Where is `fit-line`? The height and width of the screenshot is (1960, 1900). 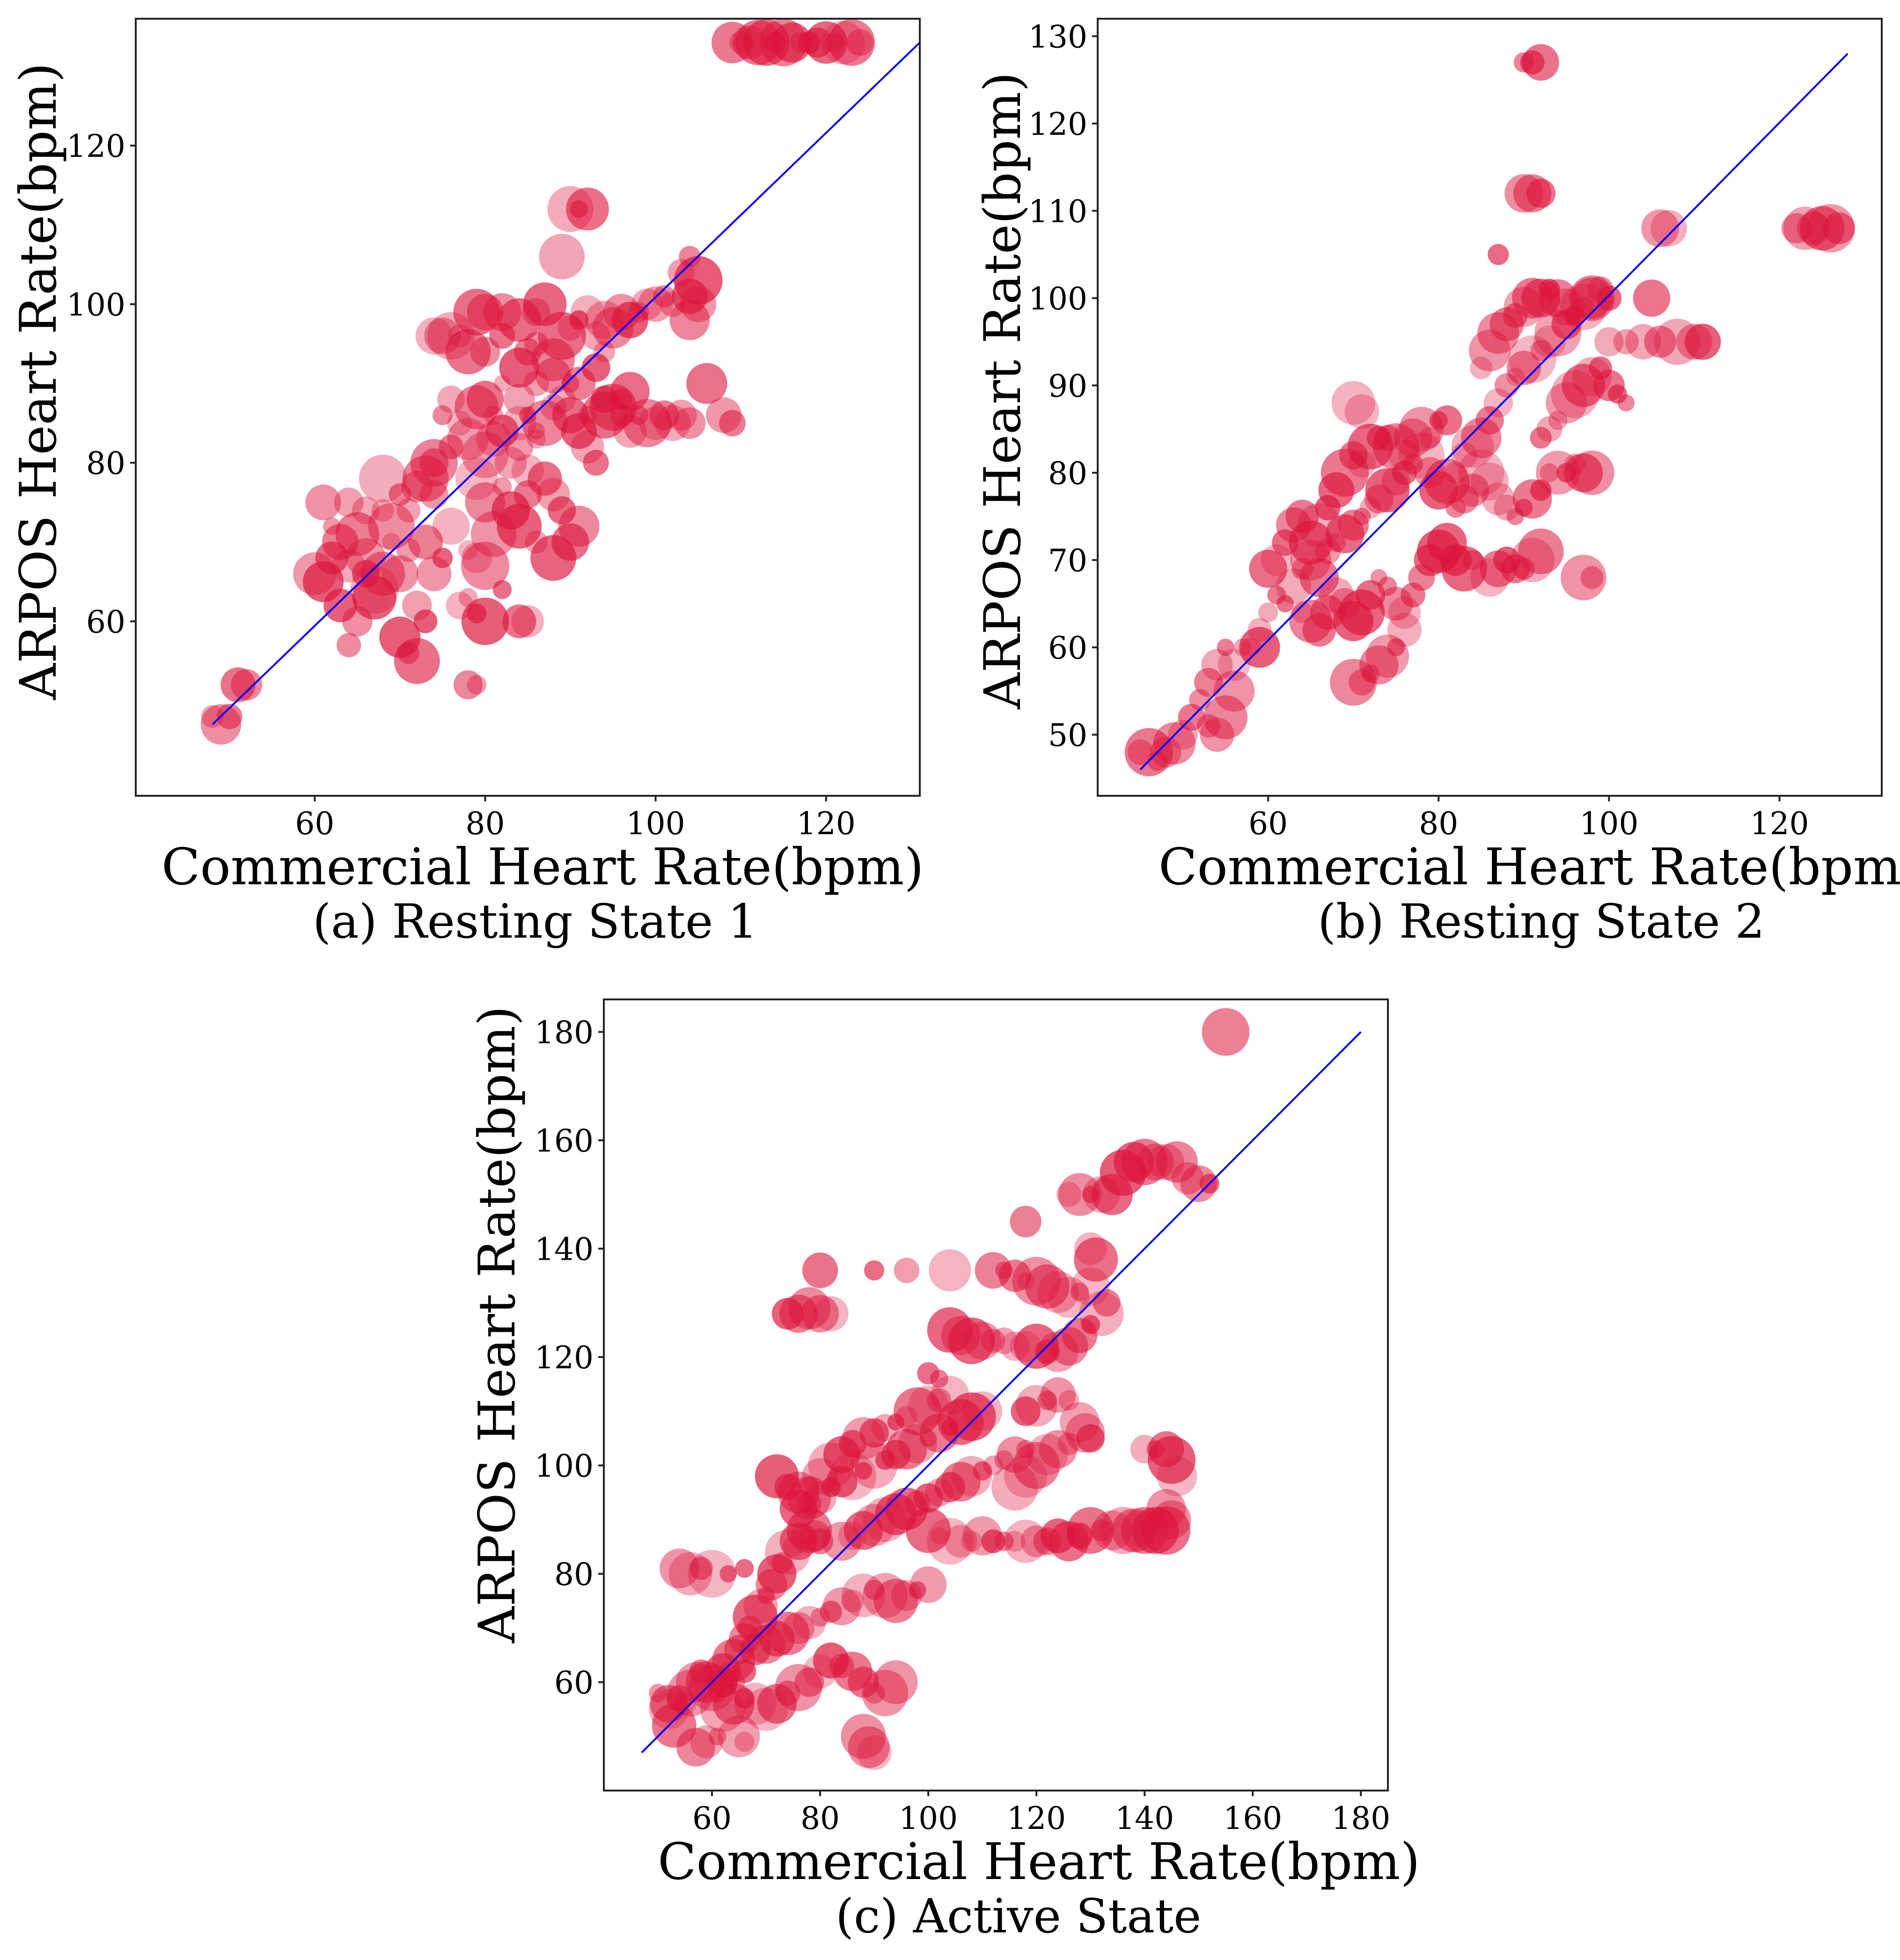 fit-line is located at coordinates (566, 384).